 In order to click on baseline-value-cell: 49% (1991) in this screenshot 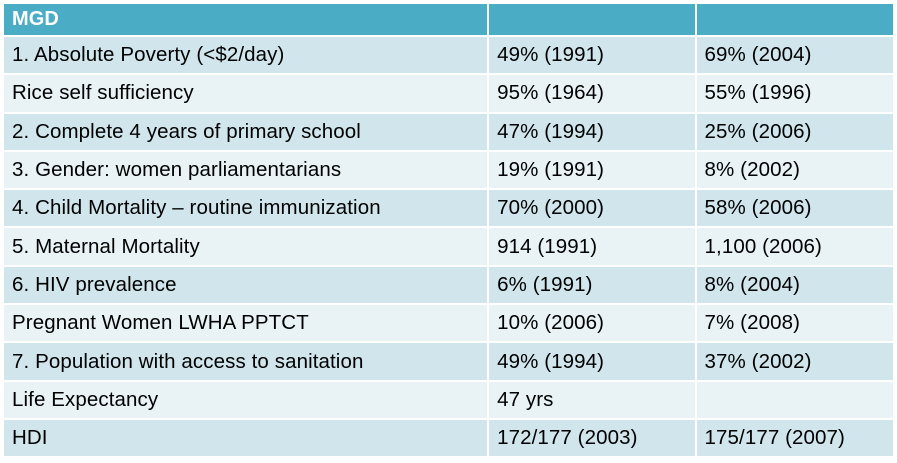, I will do `click(592, 55)`.